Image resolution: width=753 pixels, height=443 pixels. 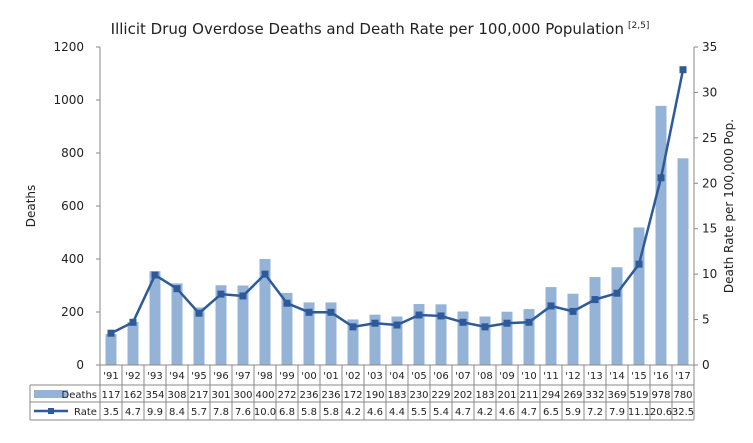 I want to click on table-cell-rate: 4.7, so click(x=529, y=412).